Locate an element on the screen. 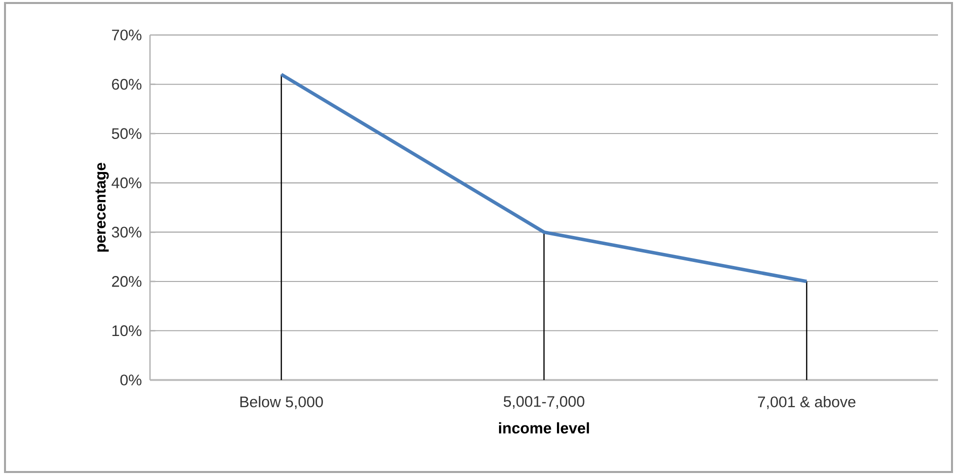  y-tick-label: 10% is located at coordinates (127, 330).